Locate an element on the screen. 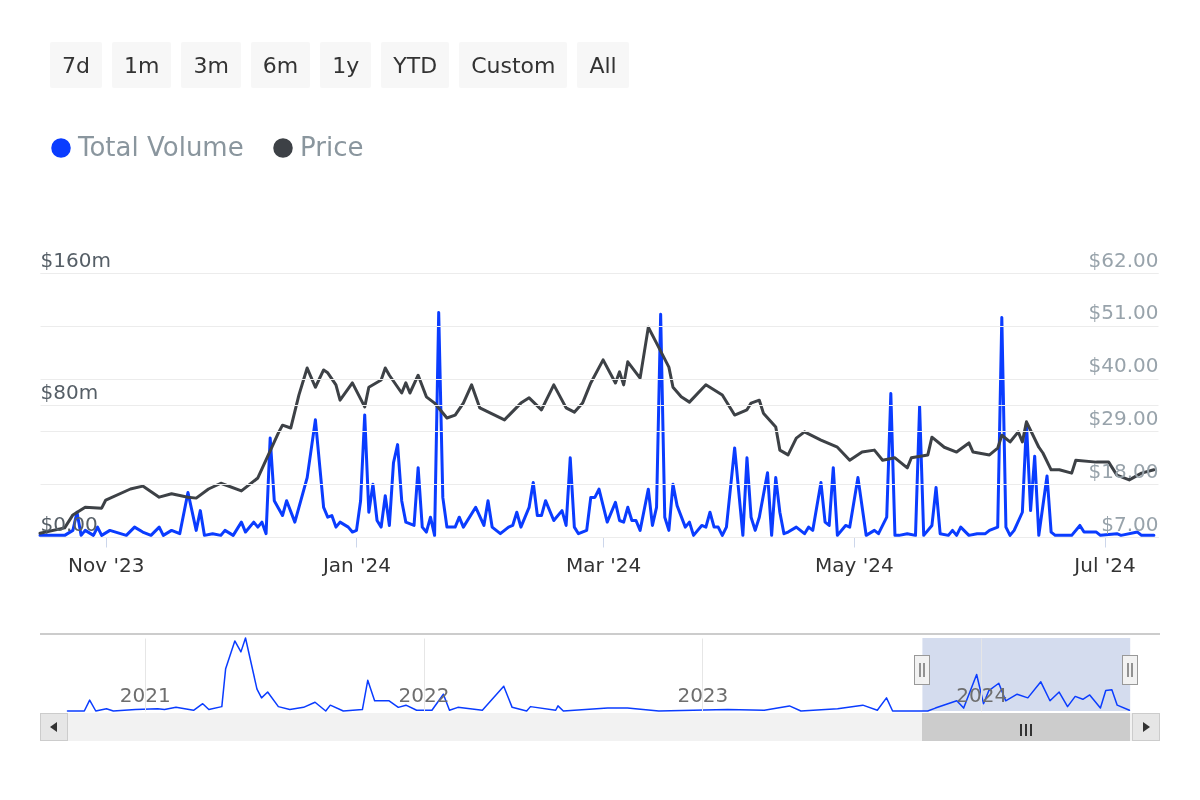 This screenshot has height=800, width=1200. x-tick-label: 2021 is located at coordinates (145, 694).